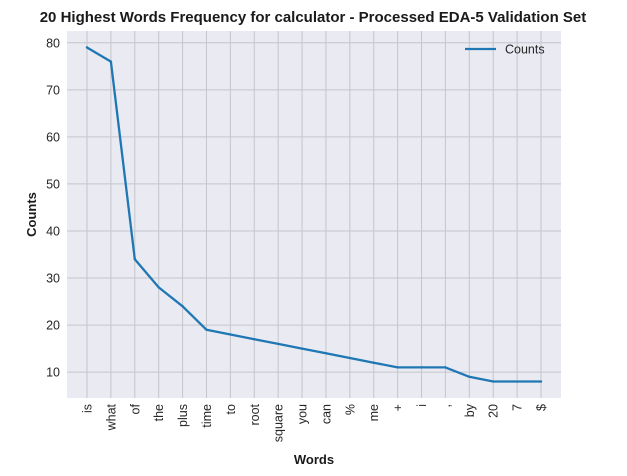 The width and height of the screenshot is (627, 476). What do you see at coordinates (303, 414) in the screenshot?
I see `x-tick-label: you` at bounding box center [303, 414].